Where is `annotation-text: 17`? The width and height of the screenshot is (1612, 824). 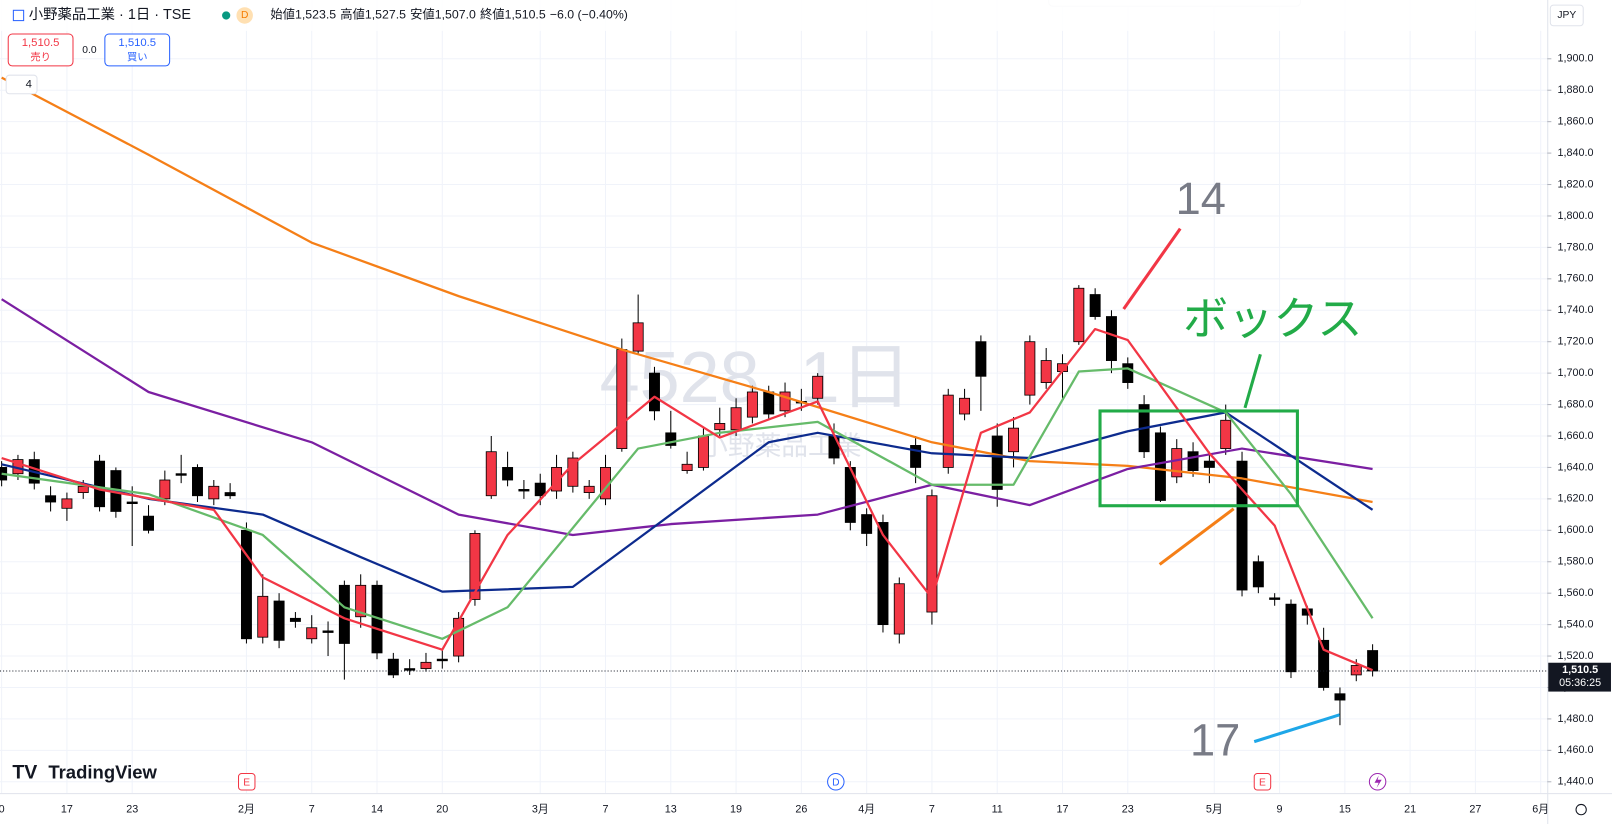 annotation-text: 17 is located at coordinates (1215, 740).